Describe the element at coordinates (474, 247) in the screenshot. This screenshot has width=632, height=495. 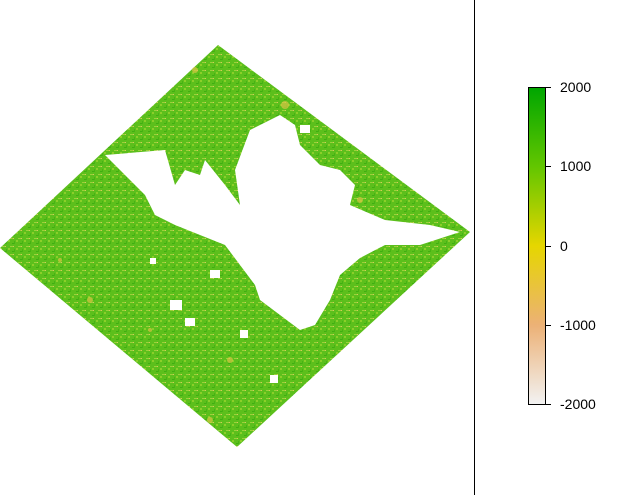
I see `plot-border` at that location.